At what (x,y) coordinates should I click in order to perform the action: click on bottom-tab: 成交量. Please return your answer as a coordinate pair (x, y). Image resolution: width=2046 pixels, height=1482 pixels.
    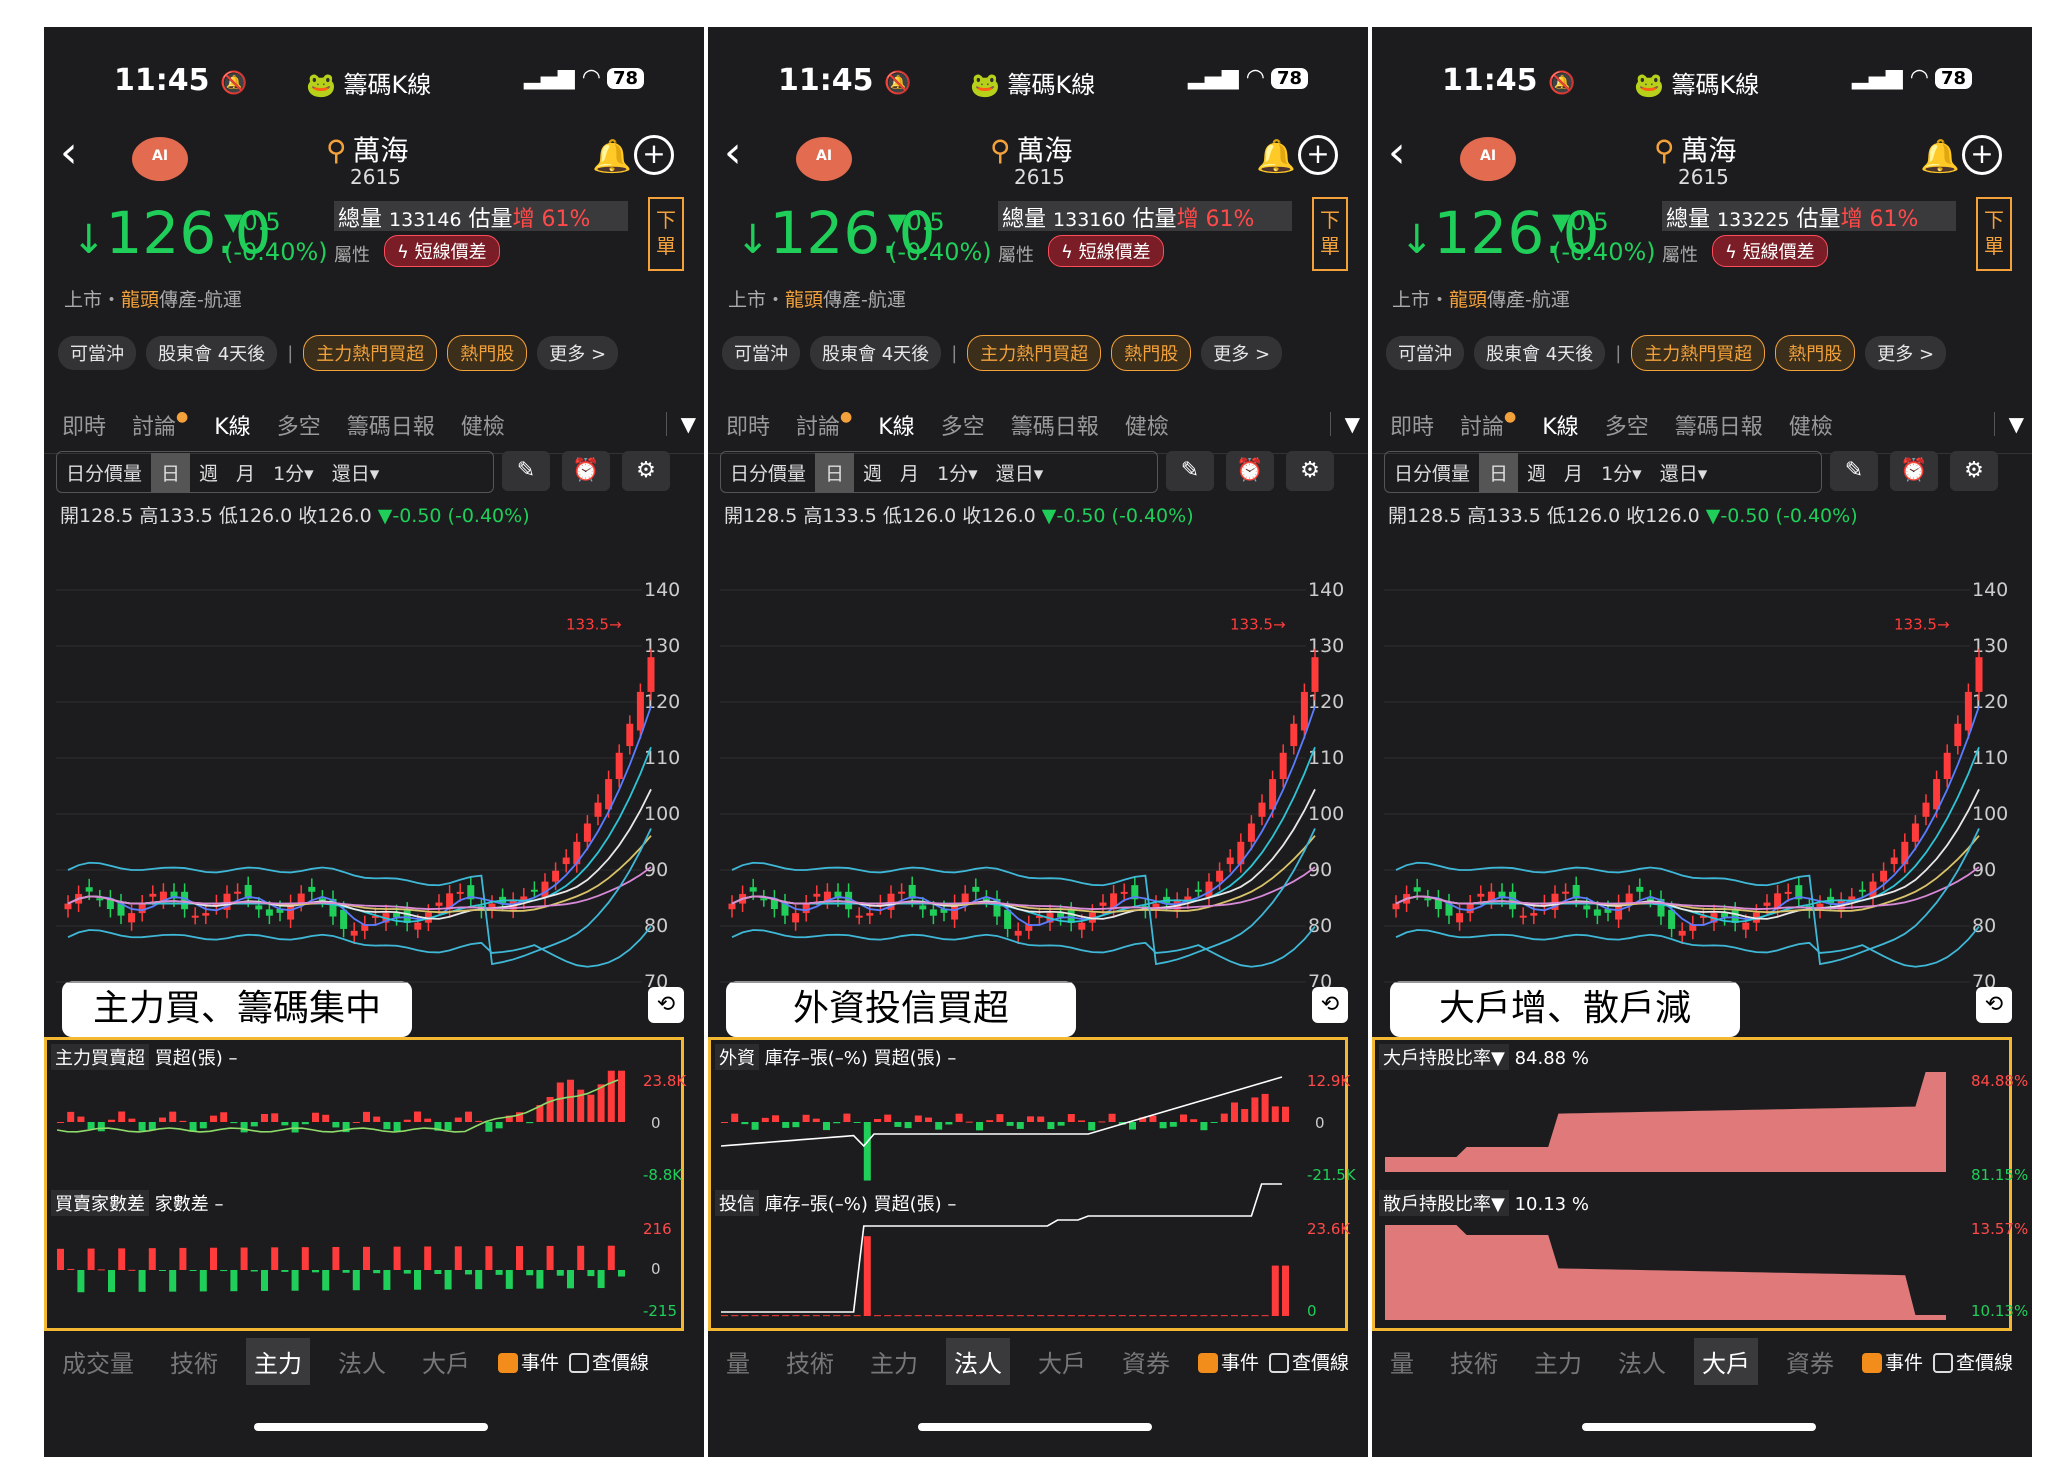
    Looking at the image, I should click on (98, 1363).